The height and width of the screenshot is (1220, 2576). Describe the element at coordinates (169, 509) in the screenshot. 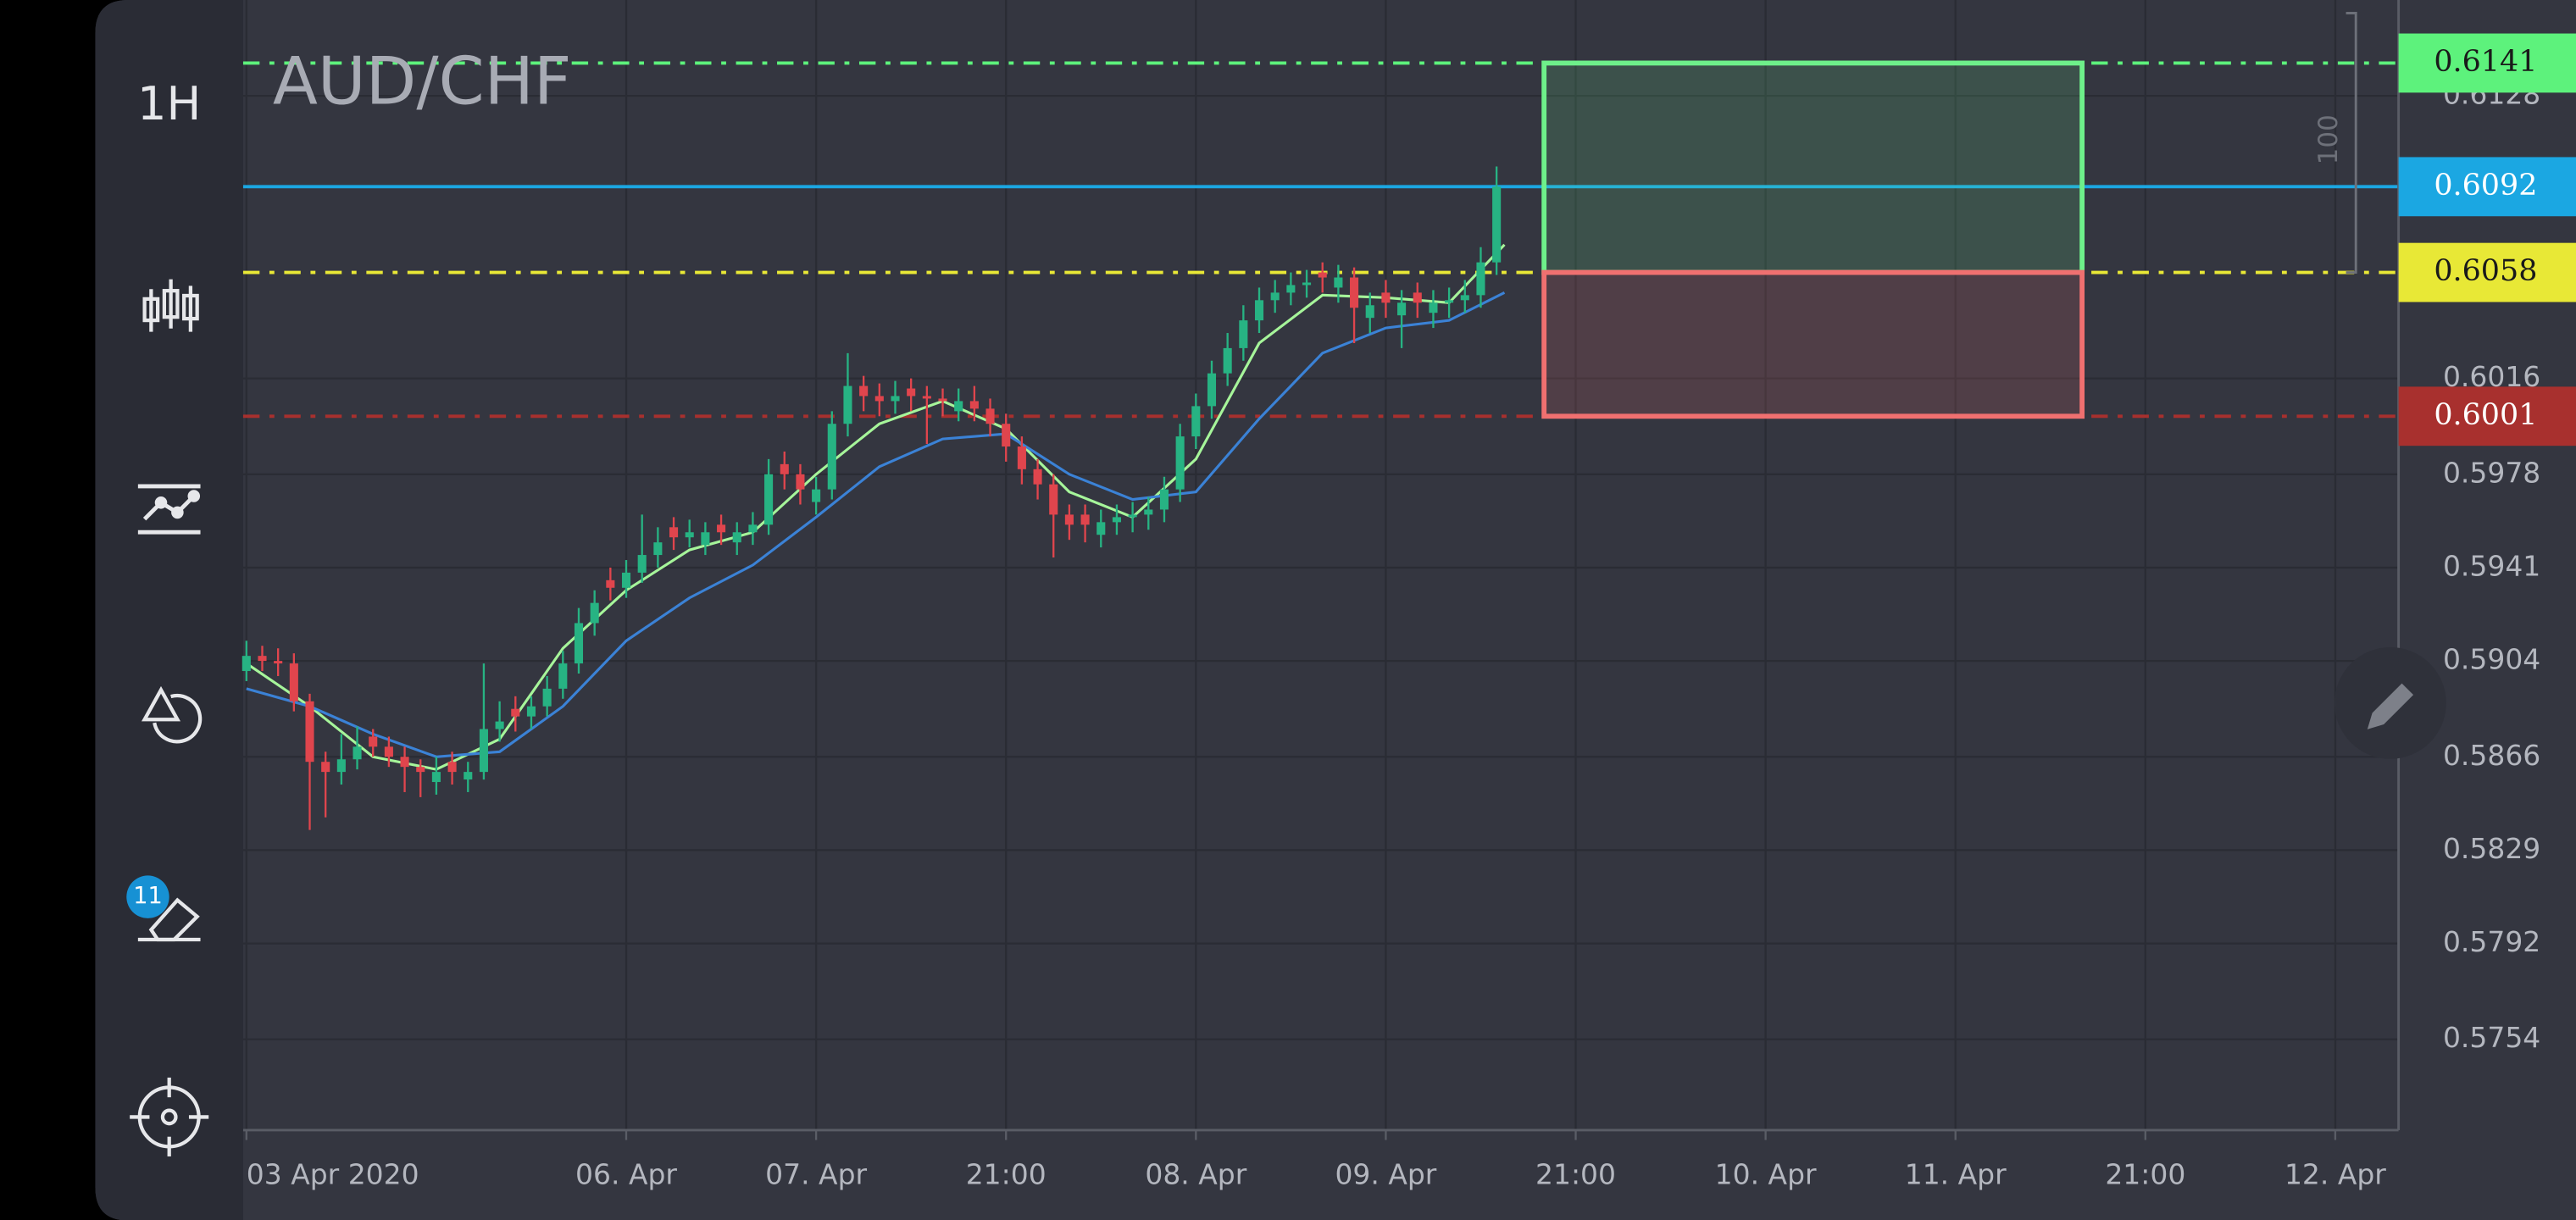

I see `indicators-button` at that location.